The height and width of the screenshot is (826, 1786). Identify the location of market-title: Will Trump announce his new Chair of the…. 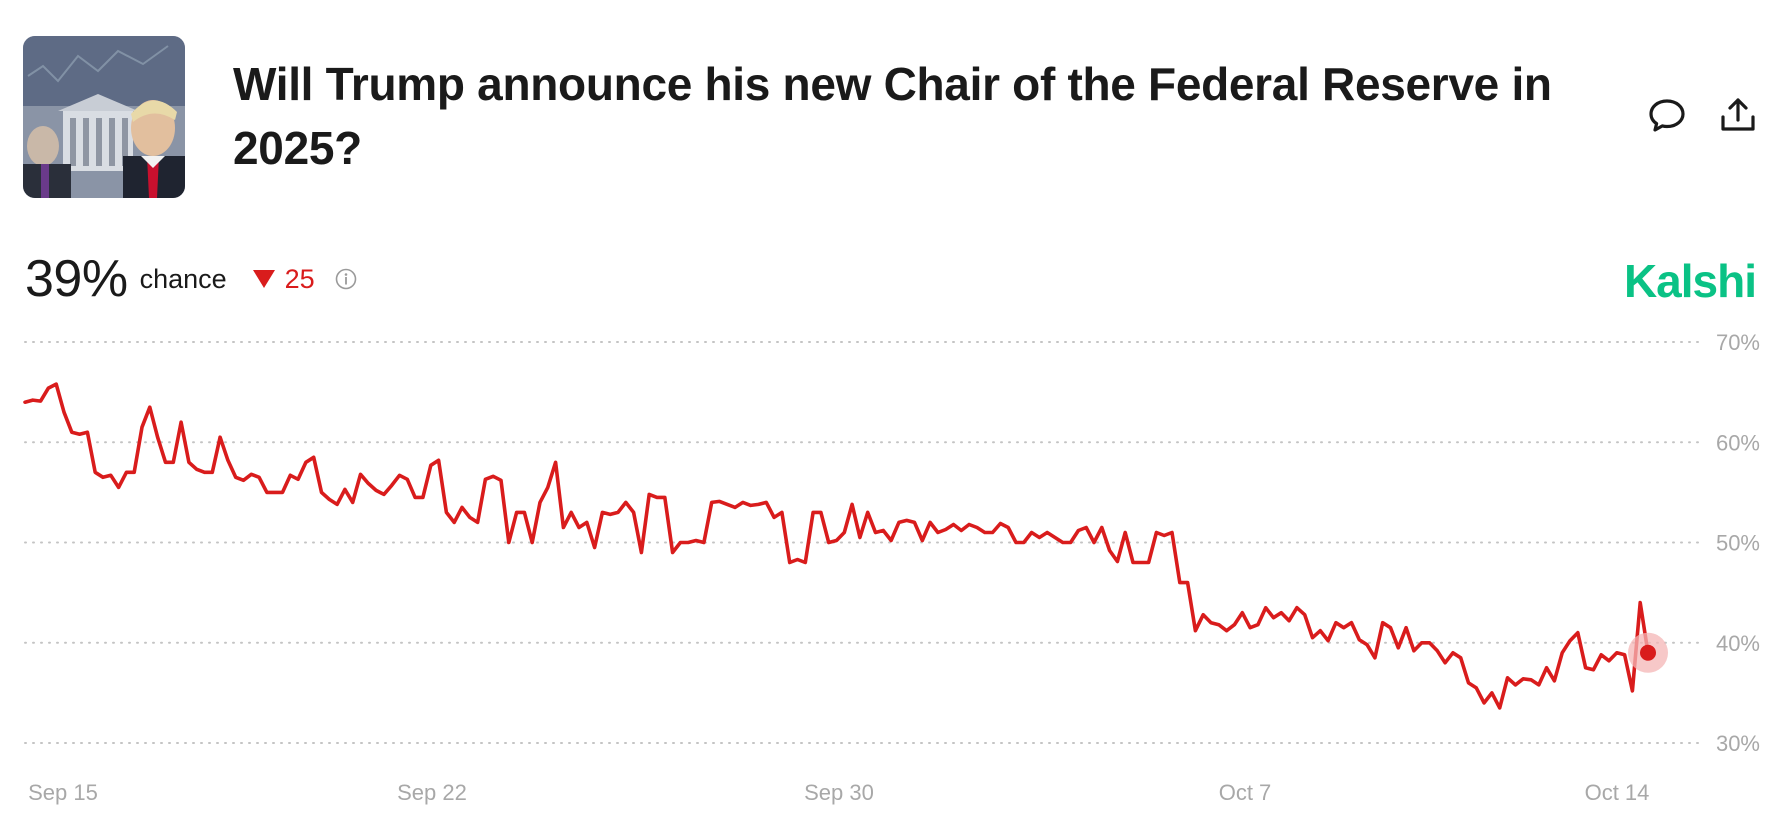
(892, 116).